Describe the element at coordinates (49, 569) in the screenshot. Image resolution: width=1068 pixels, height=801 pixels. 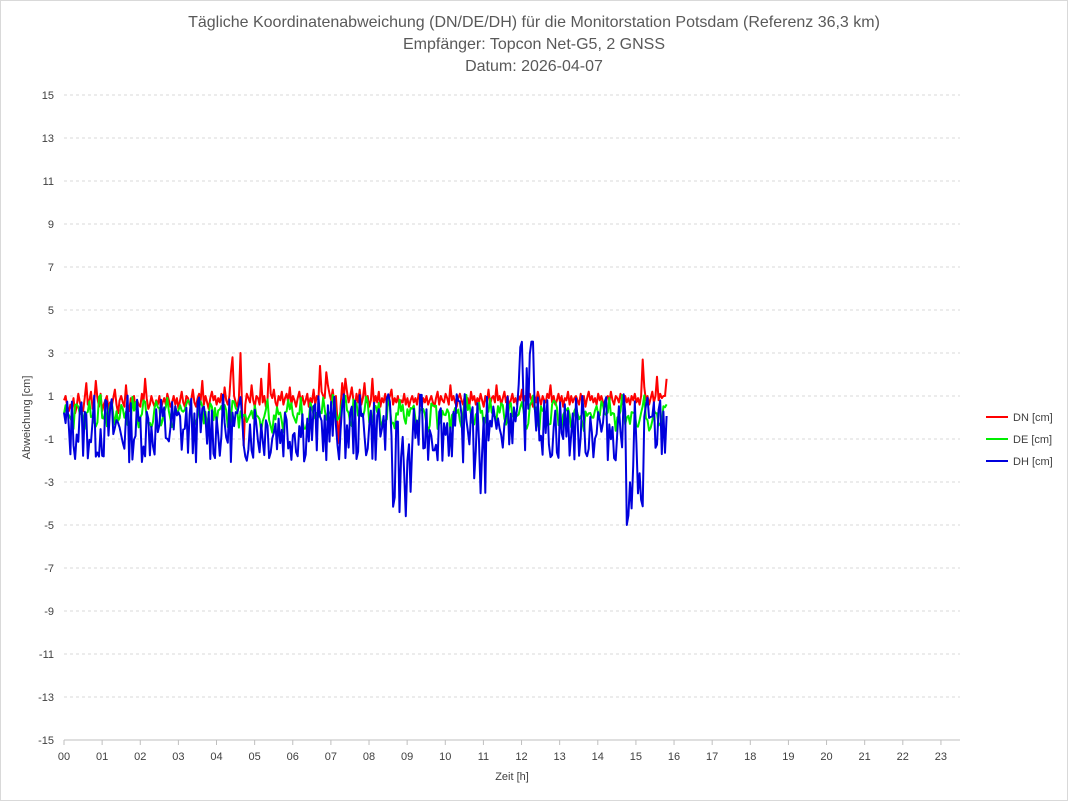
I see `y-tick-label: -7` at that location.